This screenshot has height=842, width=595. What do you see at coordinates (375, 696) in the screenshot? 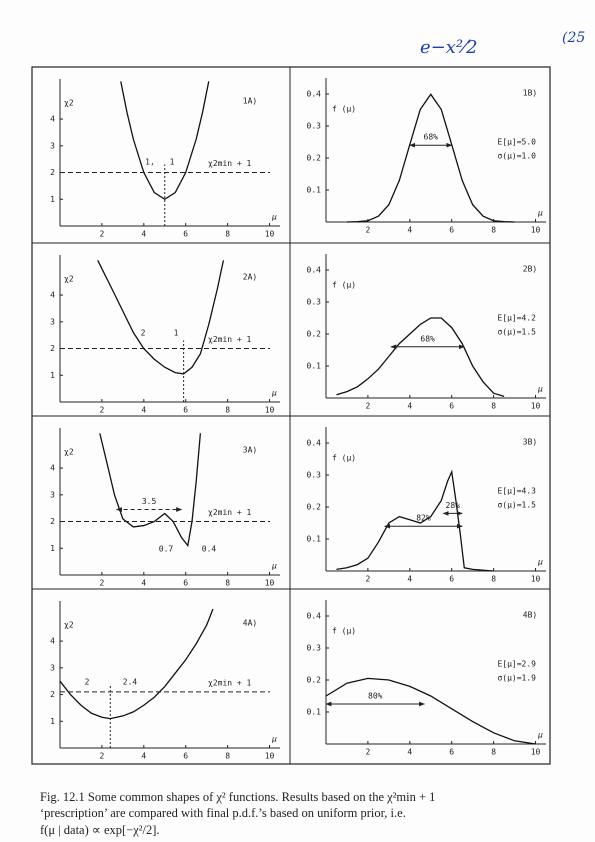
I see `interval-label: 80%` at bounding box center [375, 696].